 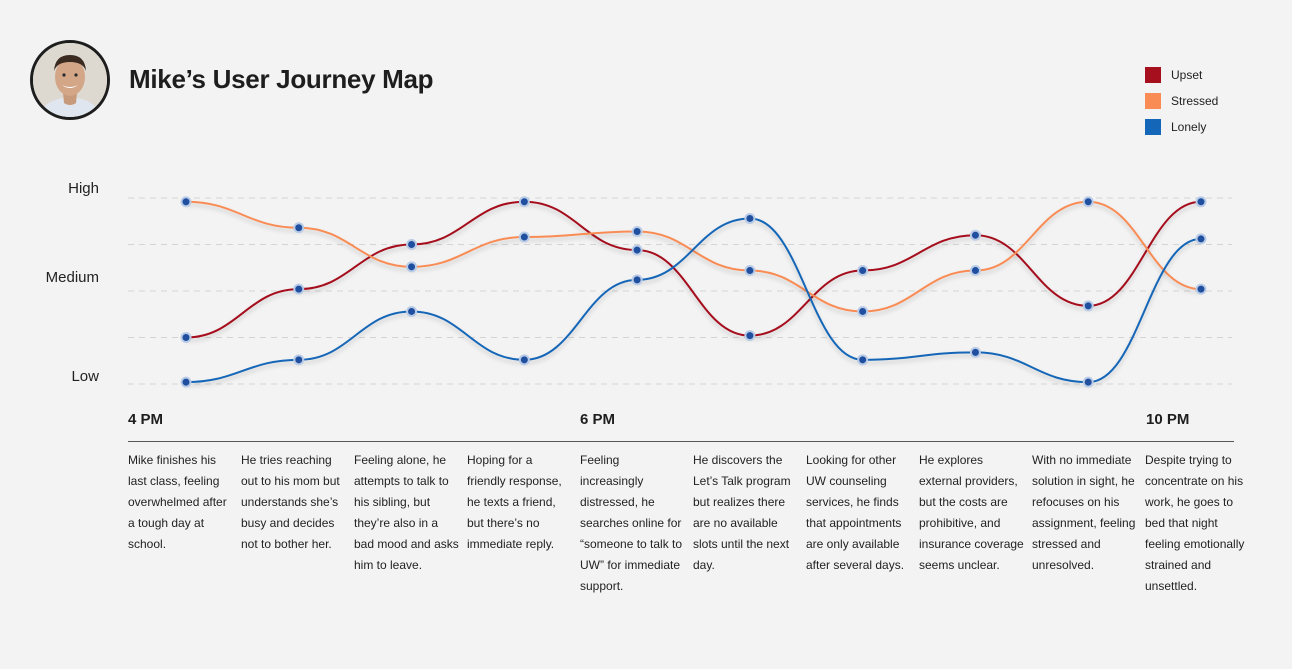 I want to click on y-label-medium: Medium, so click(x=72, y=277).